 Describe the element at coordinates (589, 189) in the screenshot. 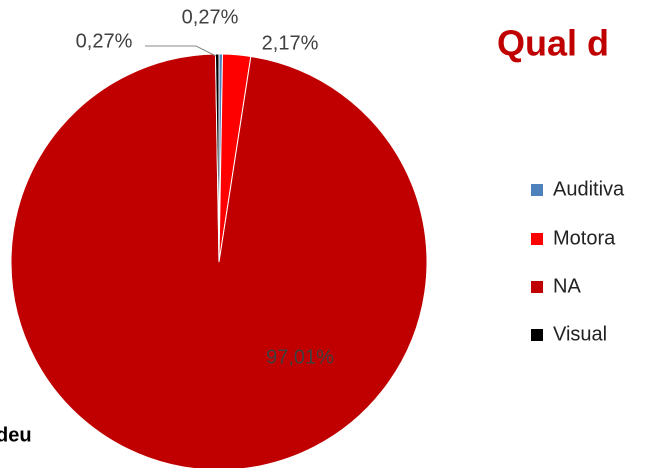

I see `legend-label: Auditiva` at that location.